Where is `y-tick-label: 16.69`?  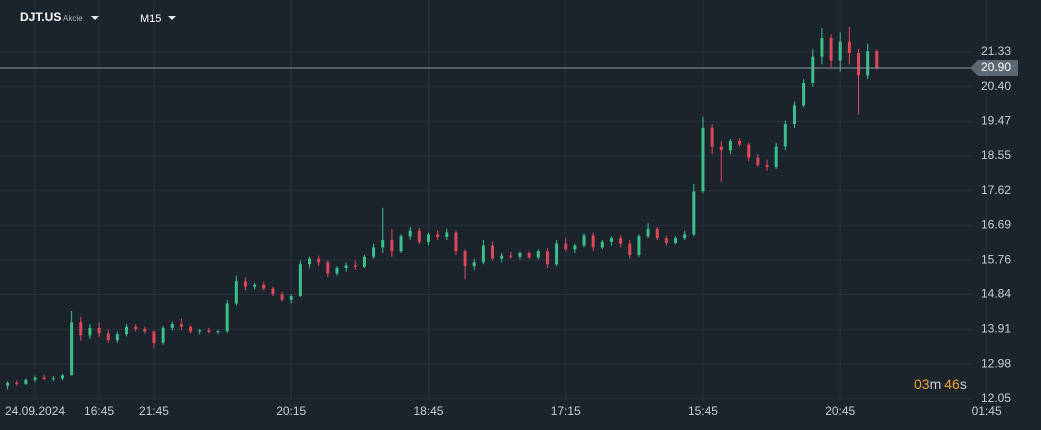 y-tick-label: 16.69 is located at coordinates (996, 225).